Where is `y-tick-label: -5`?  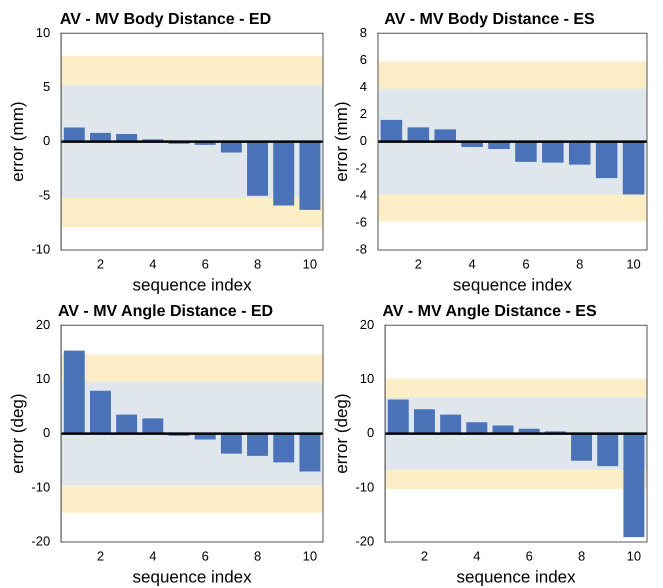
y-tick-label: -5 is located at coordinates (44, 194).